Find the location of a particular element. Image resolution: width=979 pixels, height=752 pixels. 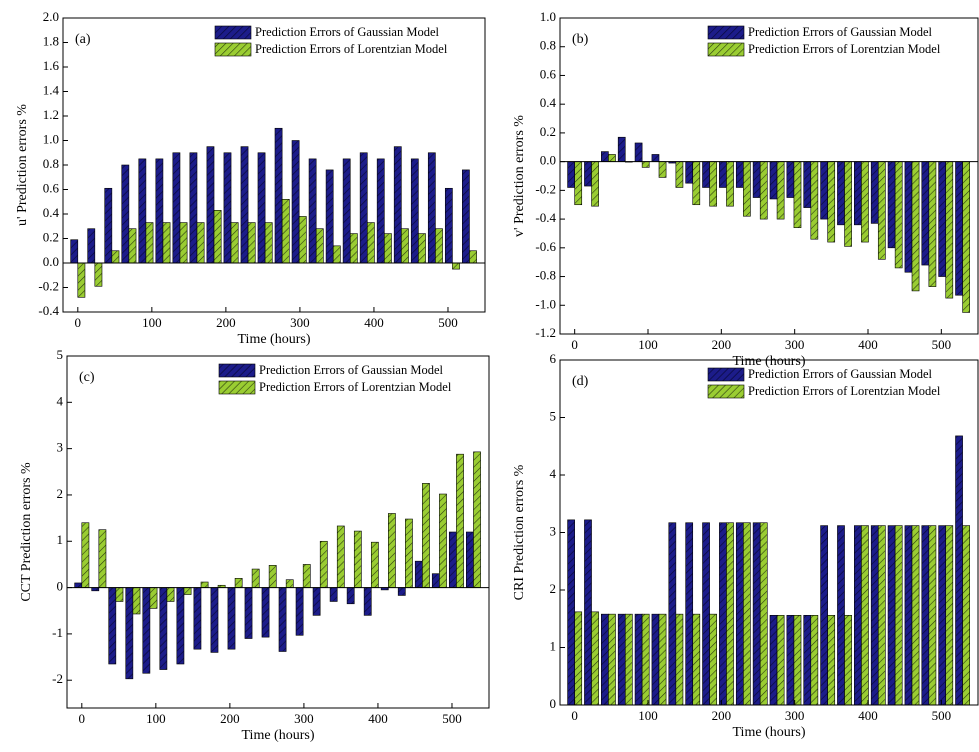

x-tick-label: 200 is located at coordinates (226, 322).